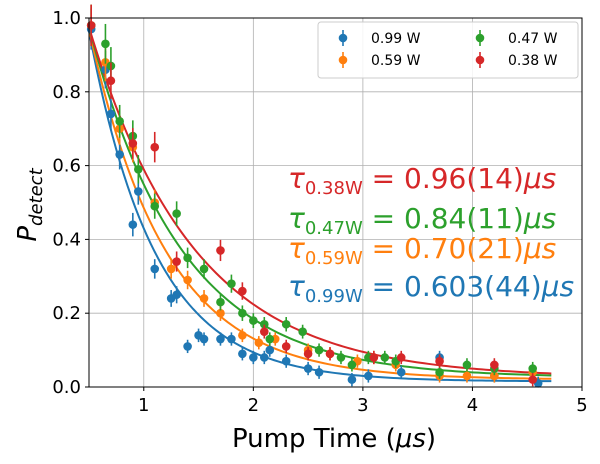  I want to click on y-tick-label: 1.0, so click(66, 18).